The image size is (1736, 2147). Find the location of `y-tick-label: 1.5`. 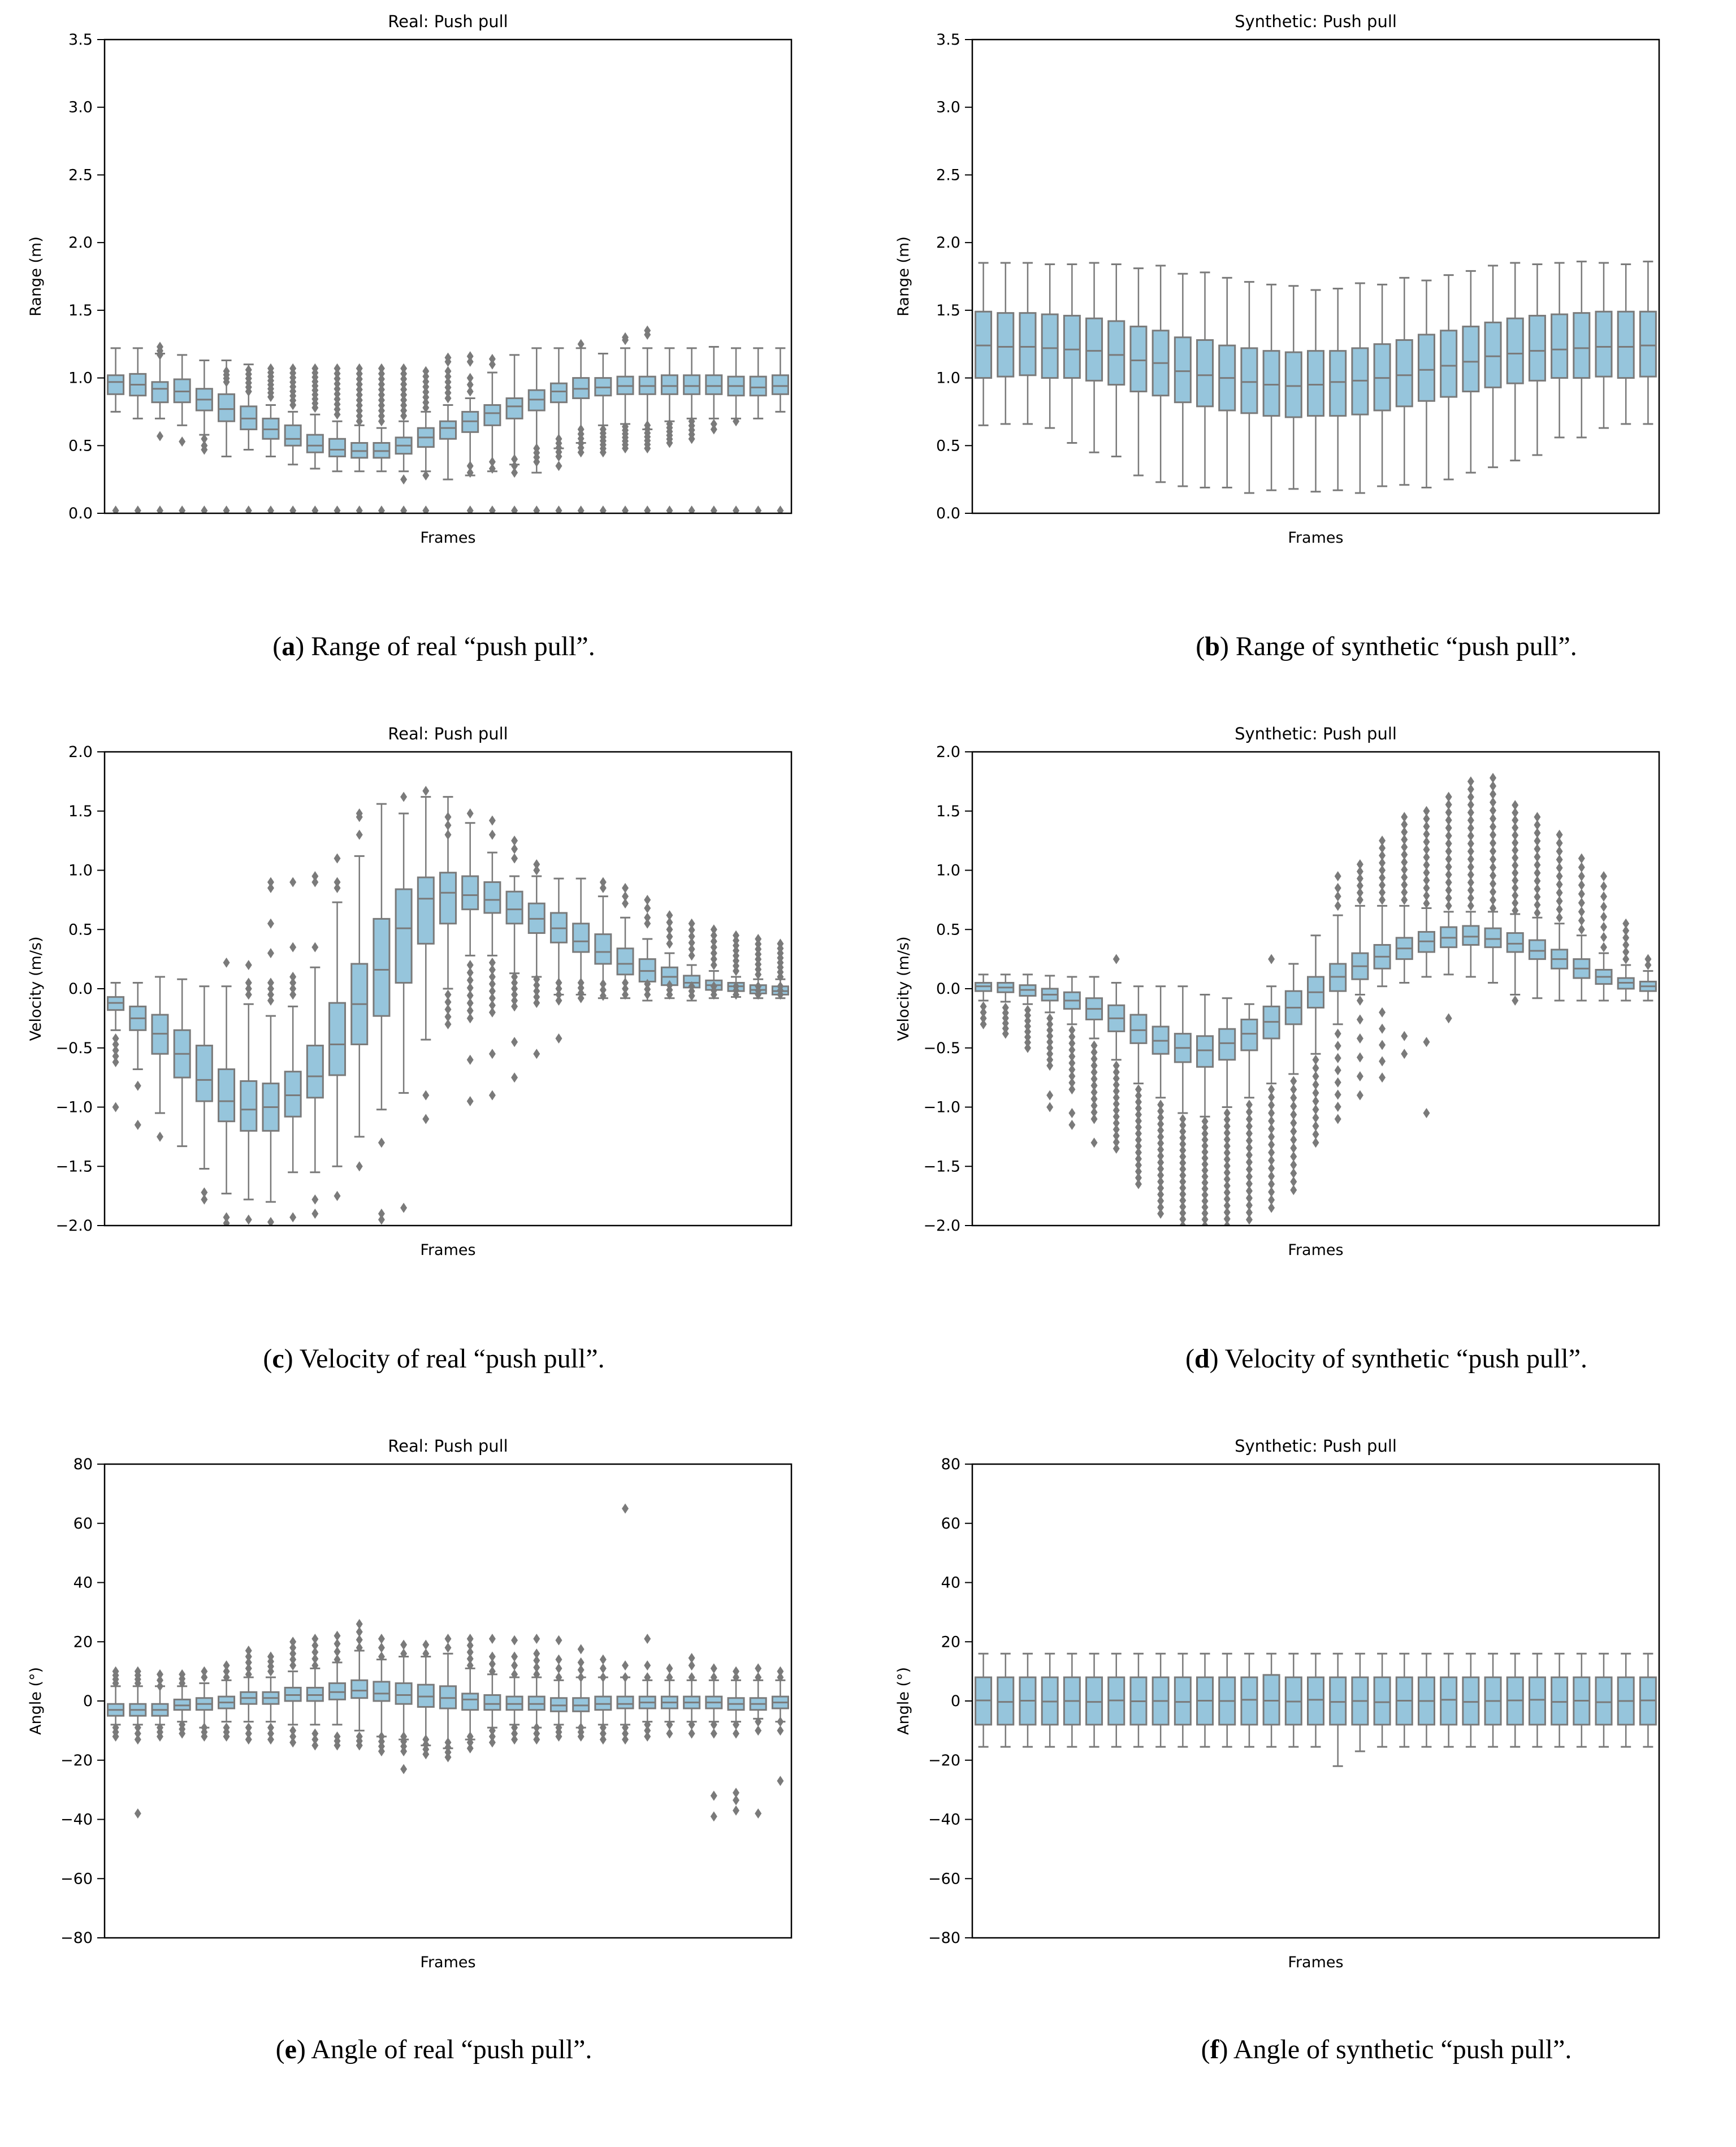

y-tick-label: 1.5 is located at coordinates (948, 310).